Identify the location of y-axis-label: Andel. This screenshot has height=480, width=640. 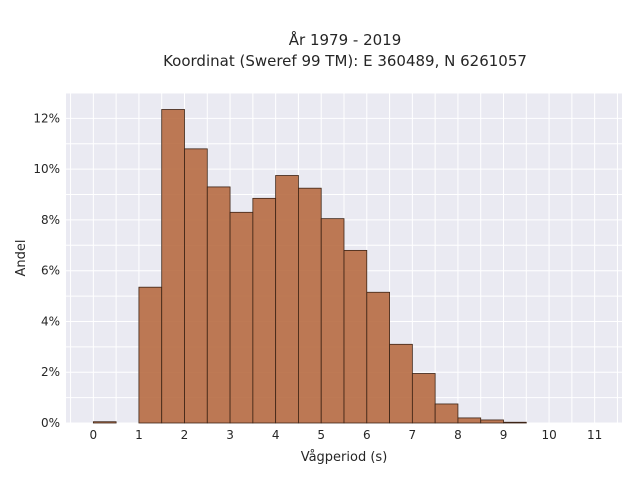
(21, 258).